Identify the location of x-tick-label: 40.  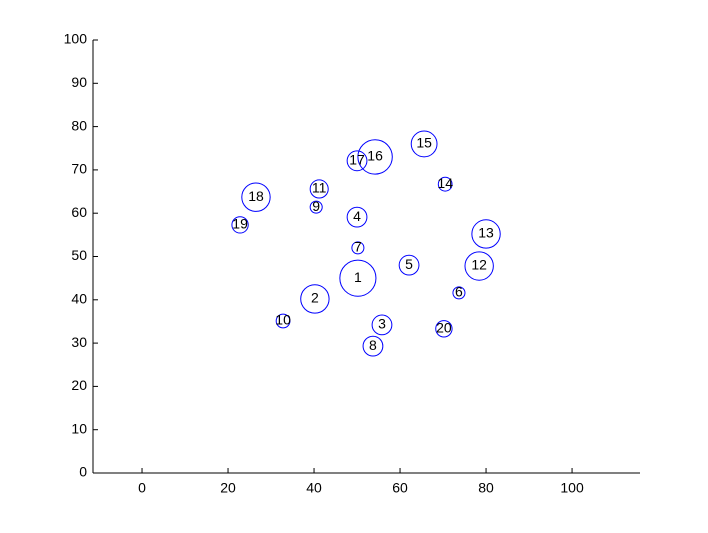
(314, 488).